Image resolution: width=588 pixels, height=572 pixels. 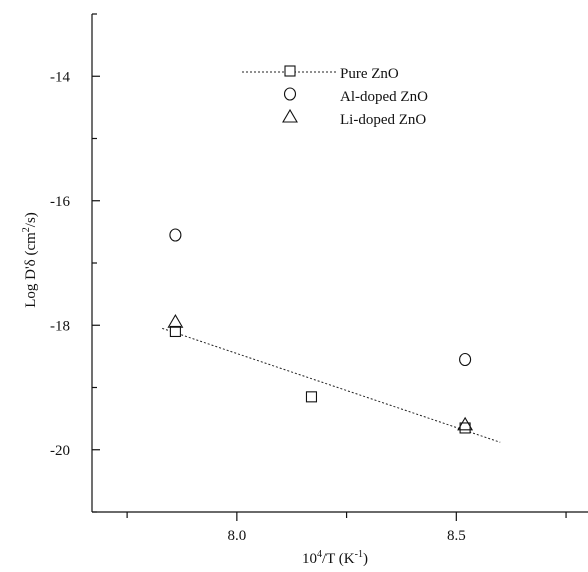 What do you see at coordinates (456, 536) in the screenshot?
I see `x-tick-label: 8.5` at bounding box center [456, 536].